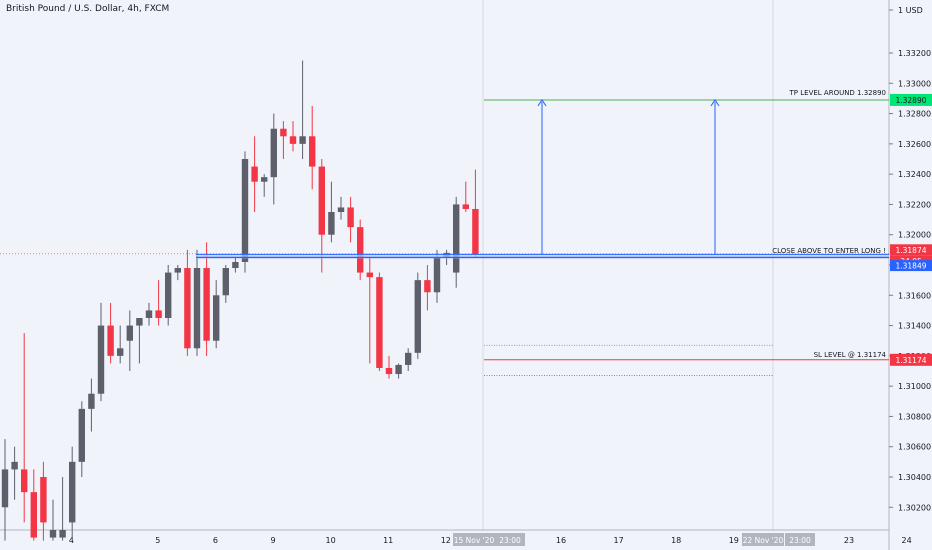  I want to click on date-marker-label: 23:00, so click(800, 540).